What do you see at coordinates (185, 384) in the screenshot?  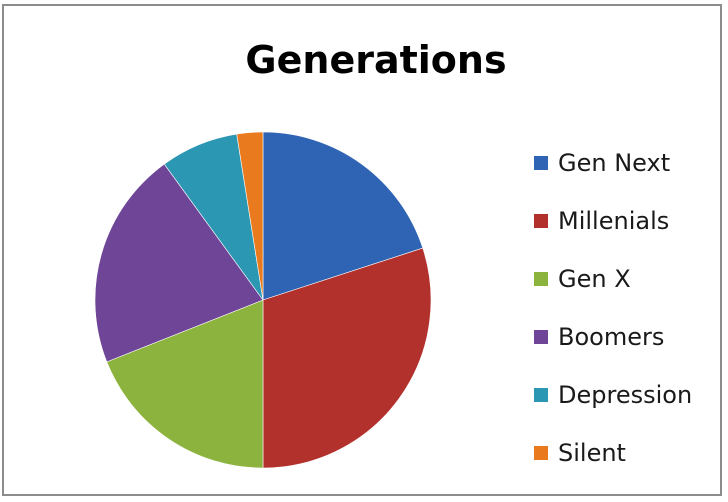 I see `pie-slice-gen-x` at bounding box center [185, 384].